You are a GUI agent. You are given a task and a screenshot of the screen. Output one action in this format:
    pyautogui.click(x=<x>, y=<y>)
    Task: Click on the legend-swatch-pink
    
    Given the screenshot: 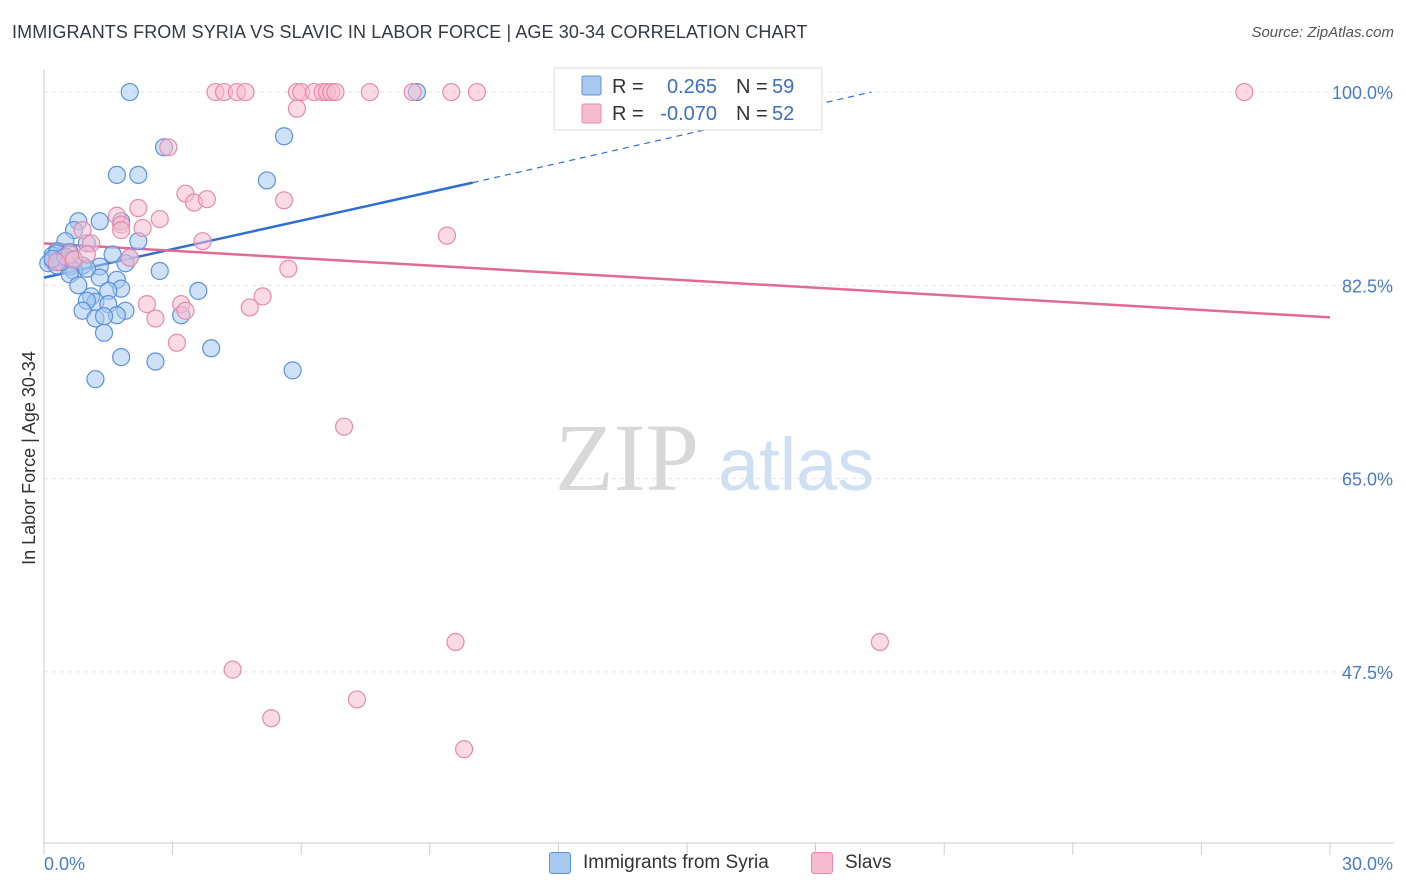 What is the action you would take?
    pyautogui.click(x=591, y=113)
    